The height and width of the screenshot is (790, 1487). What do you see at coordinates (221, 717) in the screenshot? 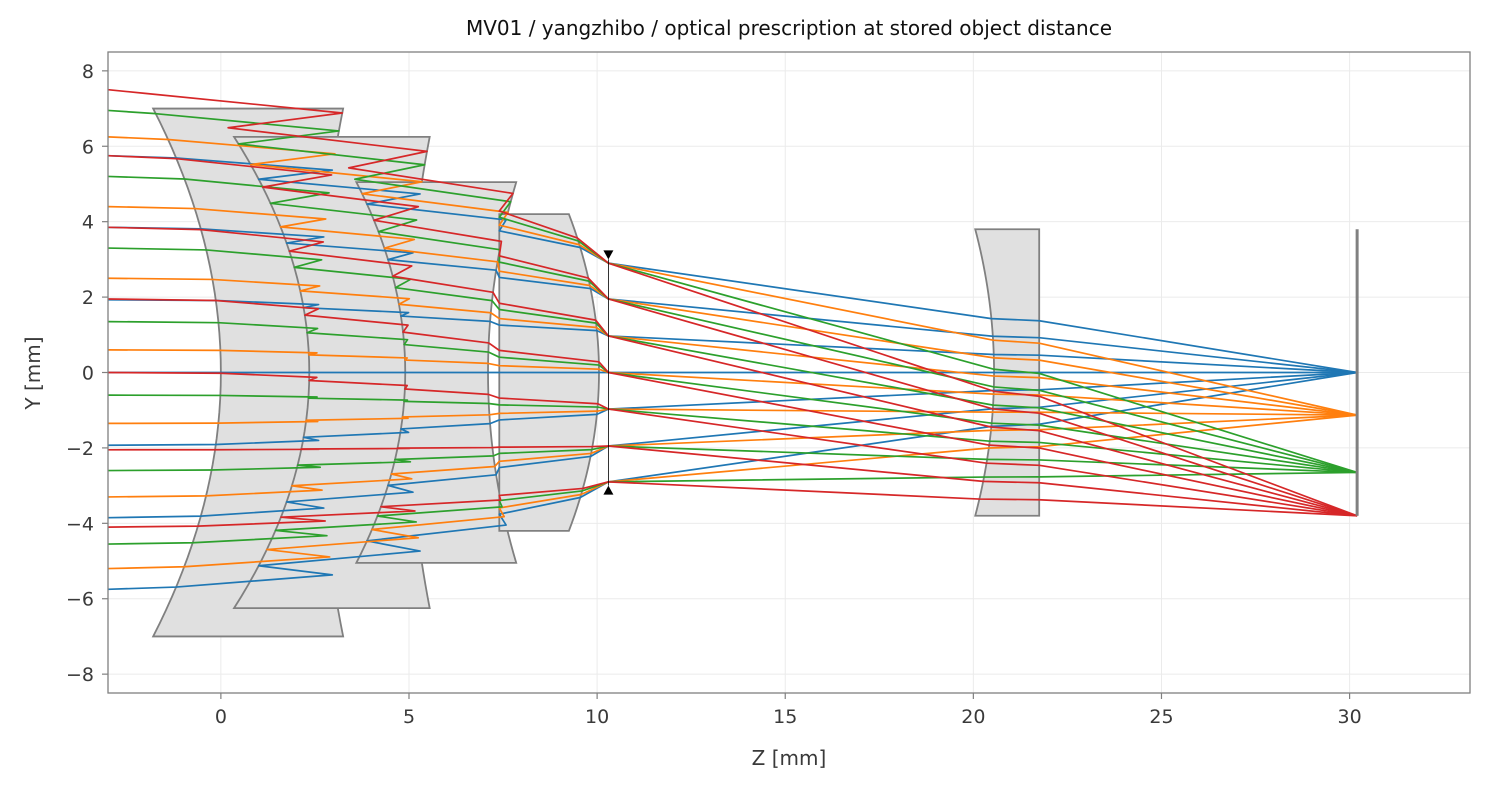
I see `x-tick-label: 0` at bounding box center [221, 717].